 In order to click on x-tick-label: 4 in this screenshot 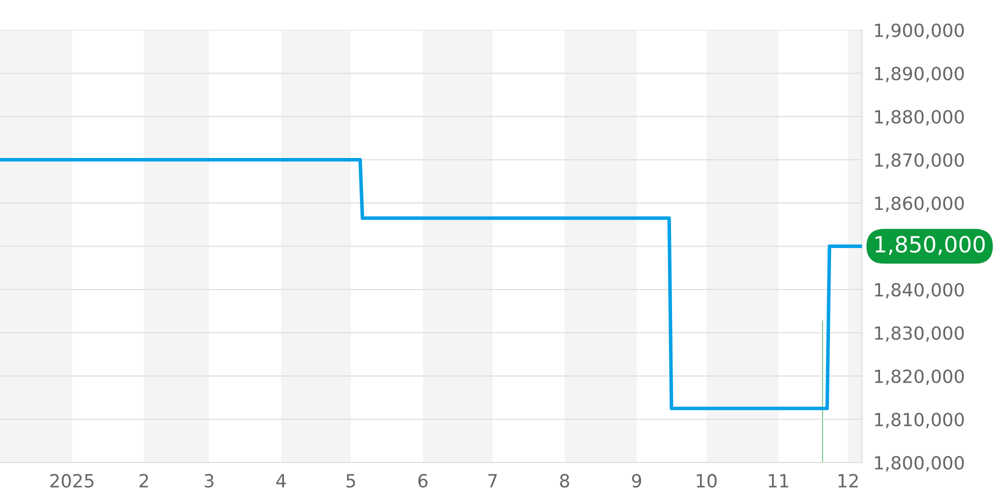, I will do `click(281, 481)`.